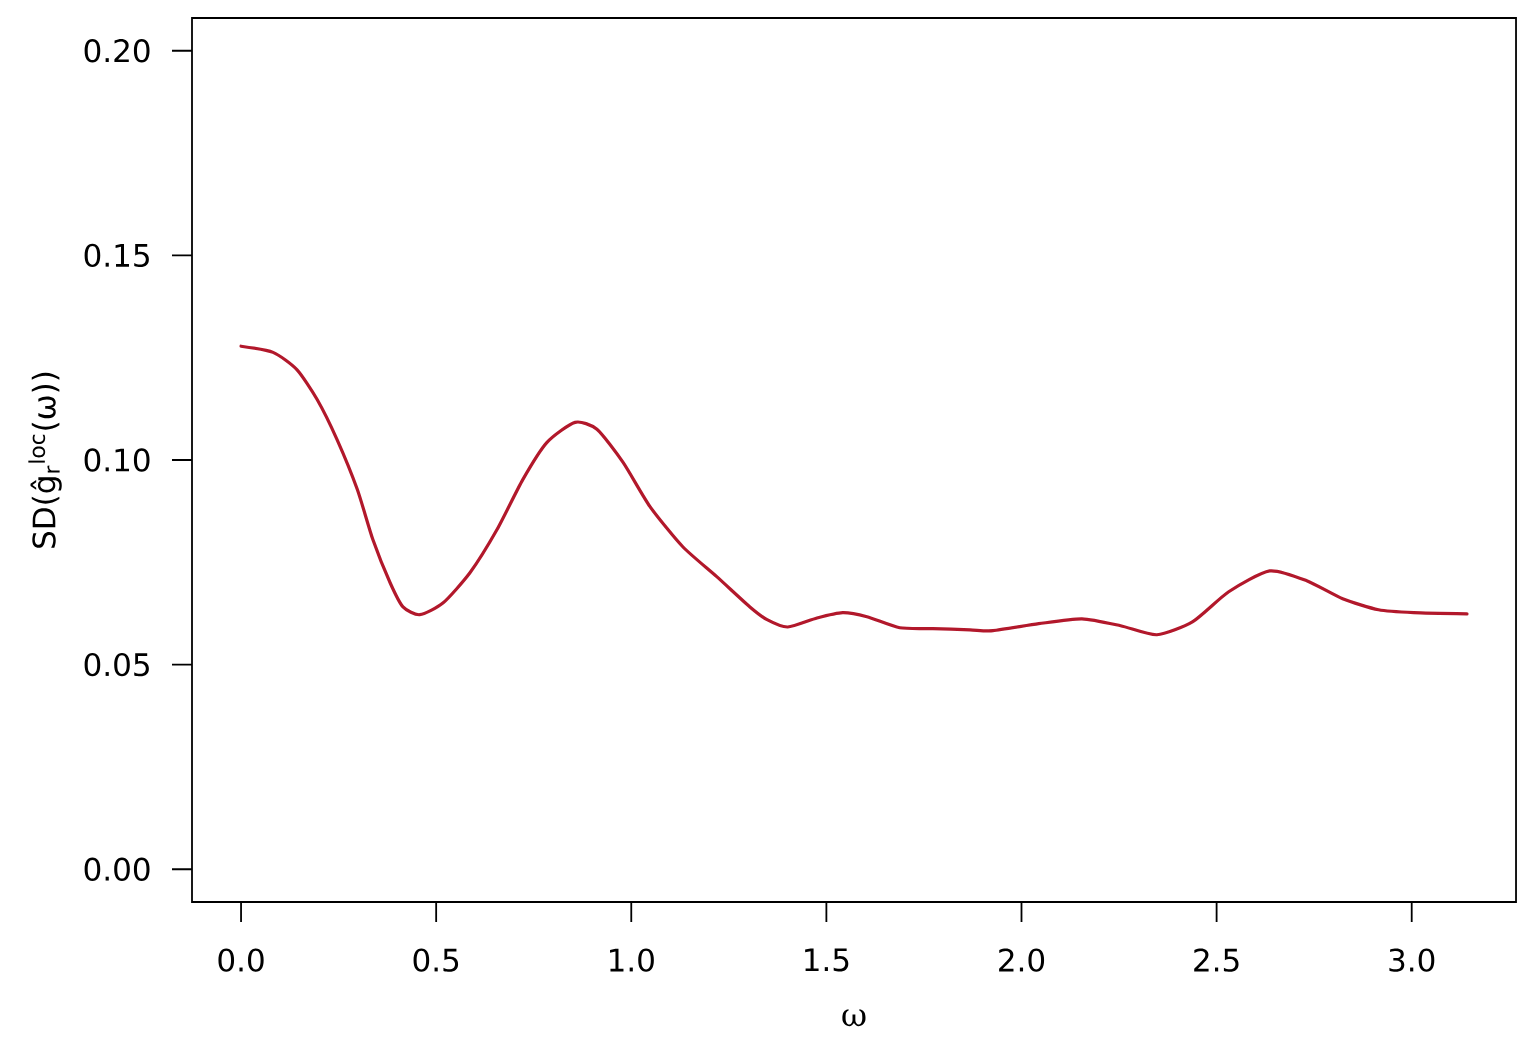  Describe the element at coordinates (117, 460) in the screenshot. I see `y-tick-label: 0.10` at that location.